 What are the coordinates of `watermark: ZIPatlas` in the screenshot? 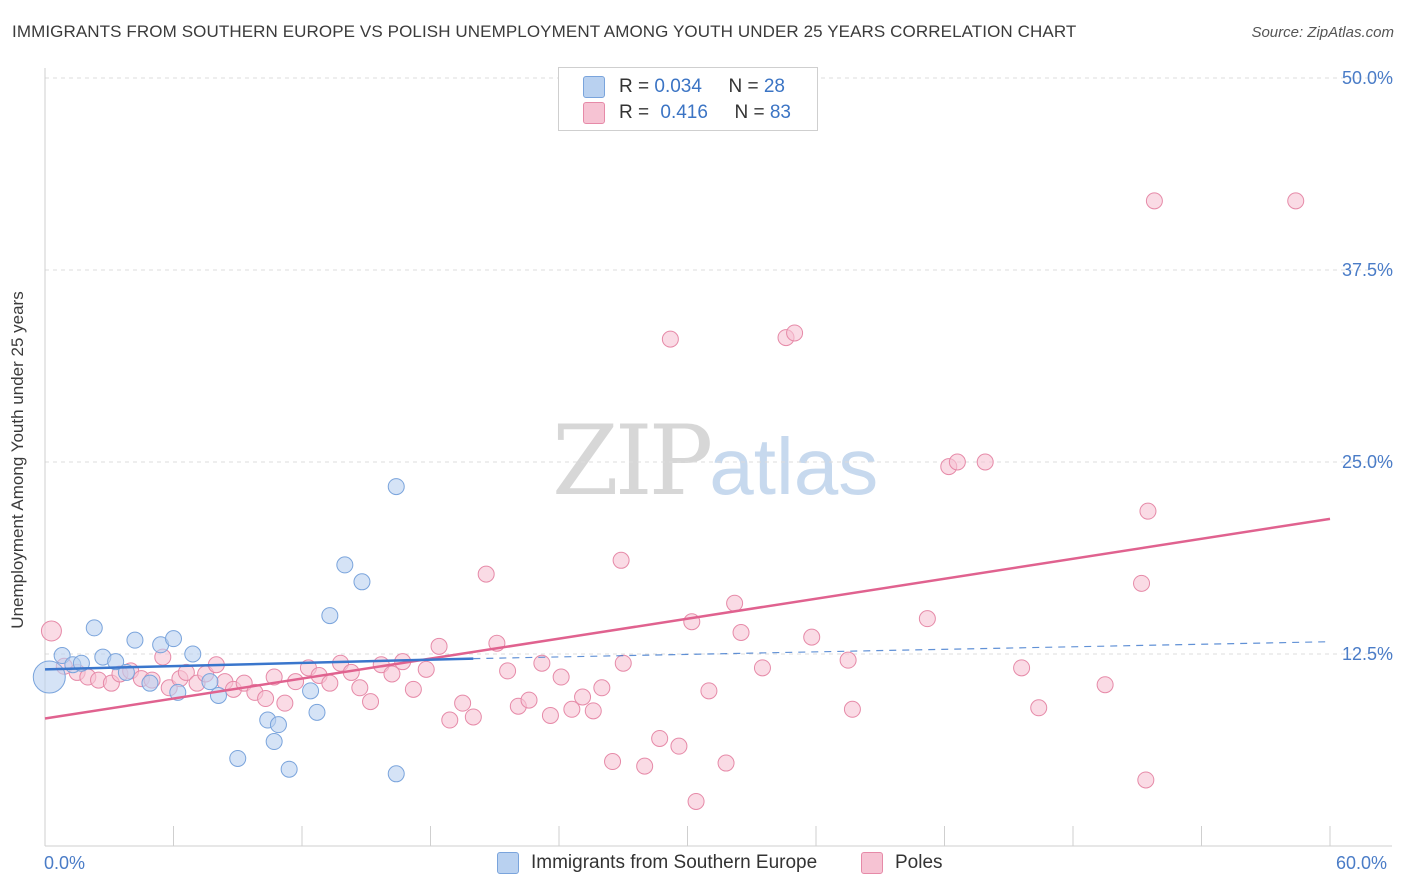 It's located at (715, 461).